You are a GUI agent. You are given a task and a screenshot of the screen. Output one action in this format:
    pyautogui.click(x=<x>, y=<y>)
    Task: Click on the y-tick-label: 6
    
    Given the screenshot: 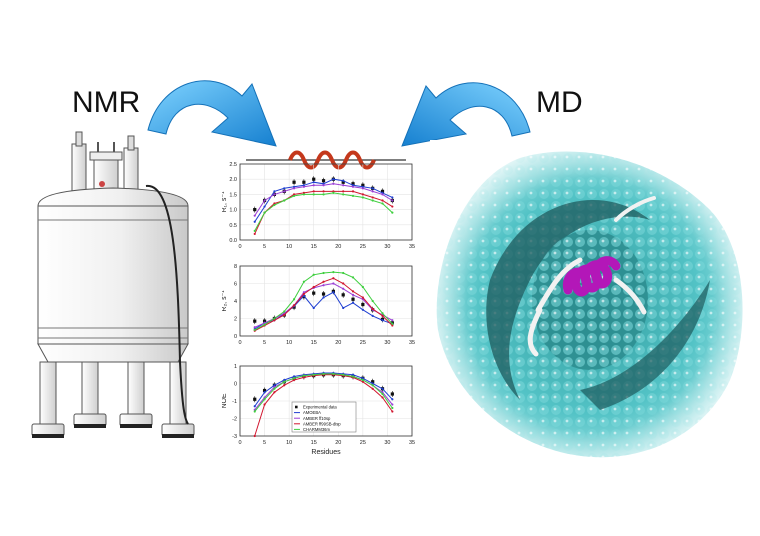 What is the action you would take?
    pyautogui.click(x=235, y=285)
    